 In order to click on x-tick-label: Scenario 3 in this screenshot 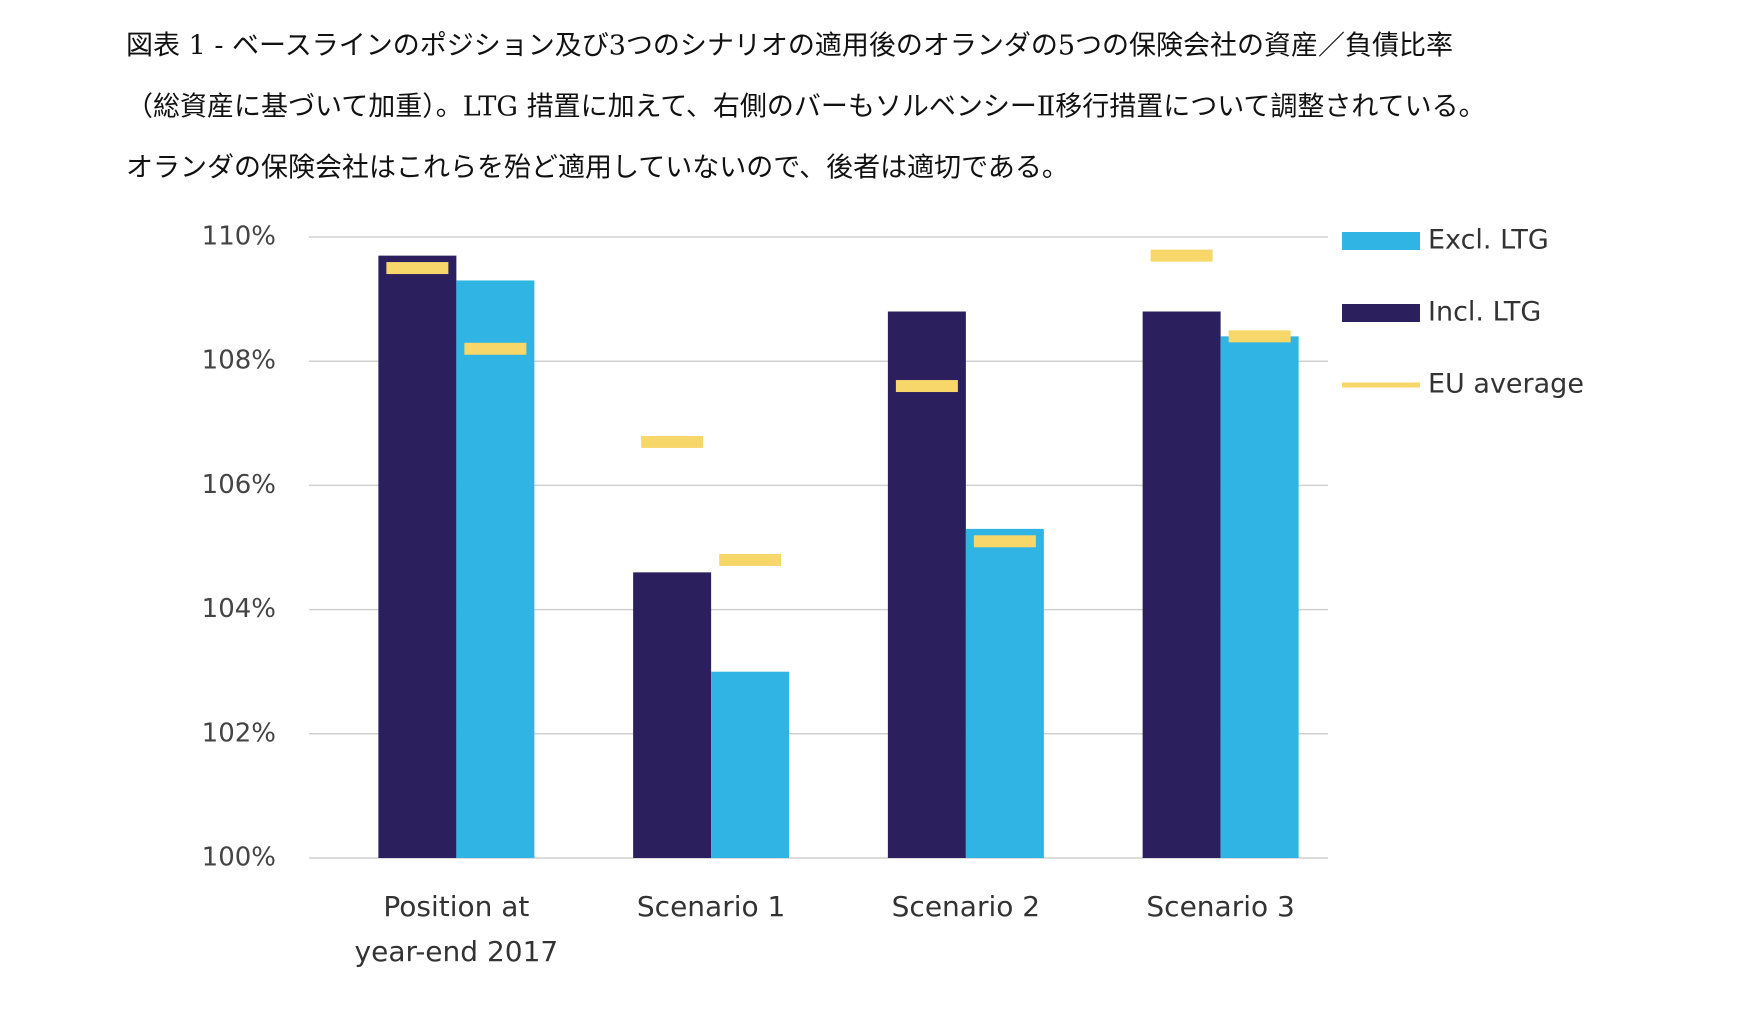, I will do `click(1220, 906)`.